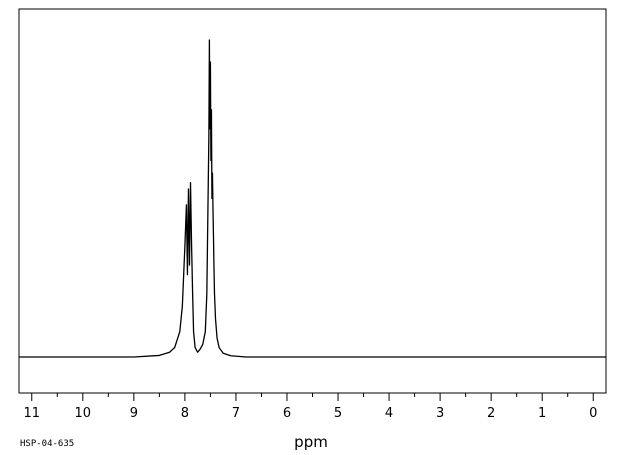  I want to click on x-axis-tick-labels: 11 10 9 8 7 6 5 4 3 2 1 0, so click(310, 413).